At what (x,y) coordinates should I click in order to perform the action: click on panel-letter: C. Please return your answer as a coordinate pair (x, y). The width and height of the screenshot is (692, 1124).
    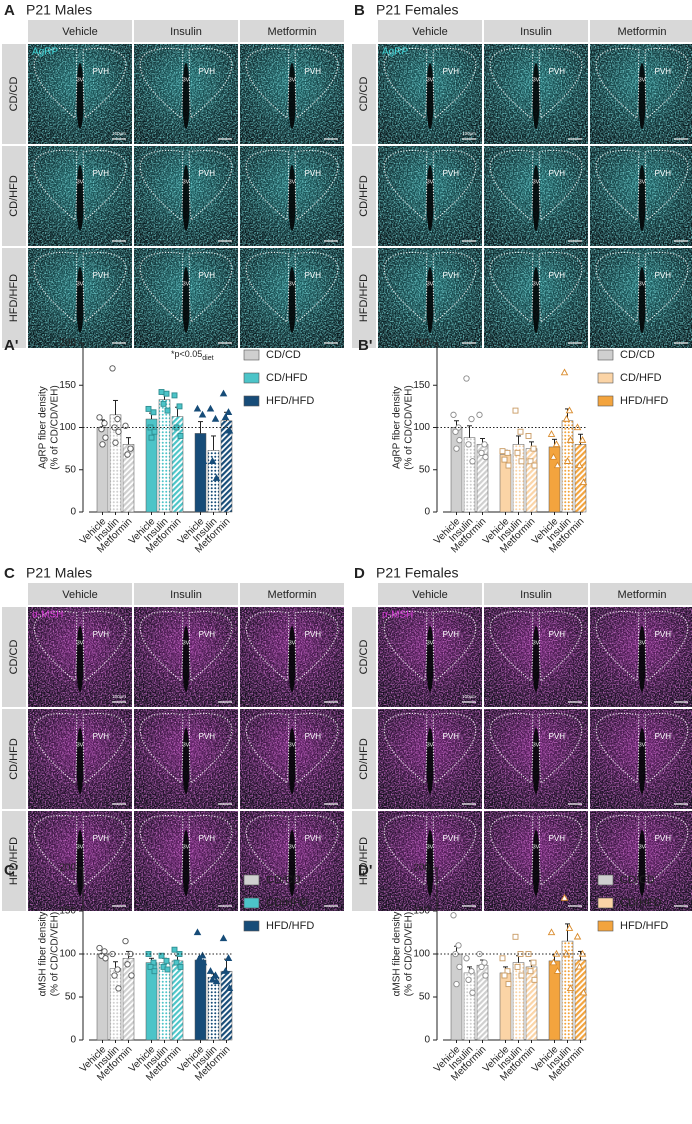
    Looking at the image, I should click on (9, 573).